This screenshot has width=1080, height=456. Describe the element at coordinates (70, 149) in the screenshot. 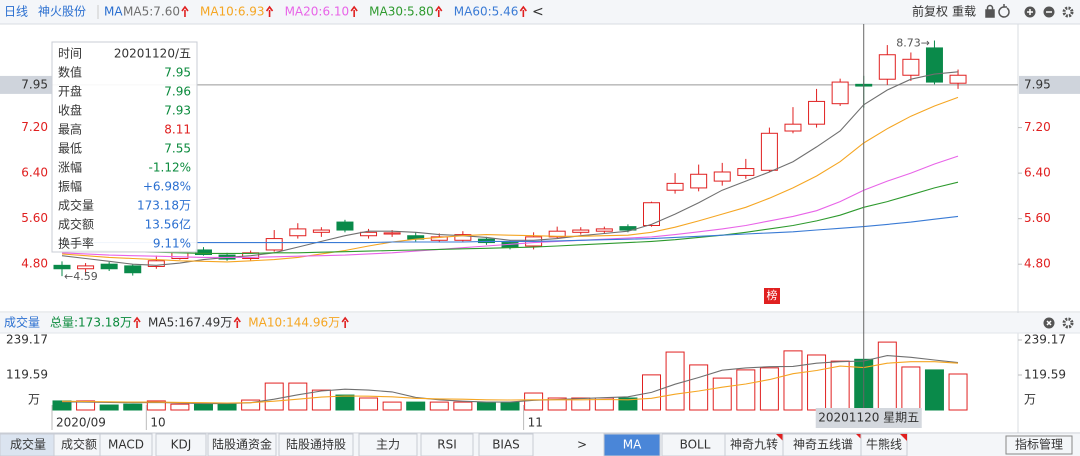

I see `info-label: 最低` at that location.